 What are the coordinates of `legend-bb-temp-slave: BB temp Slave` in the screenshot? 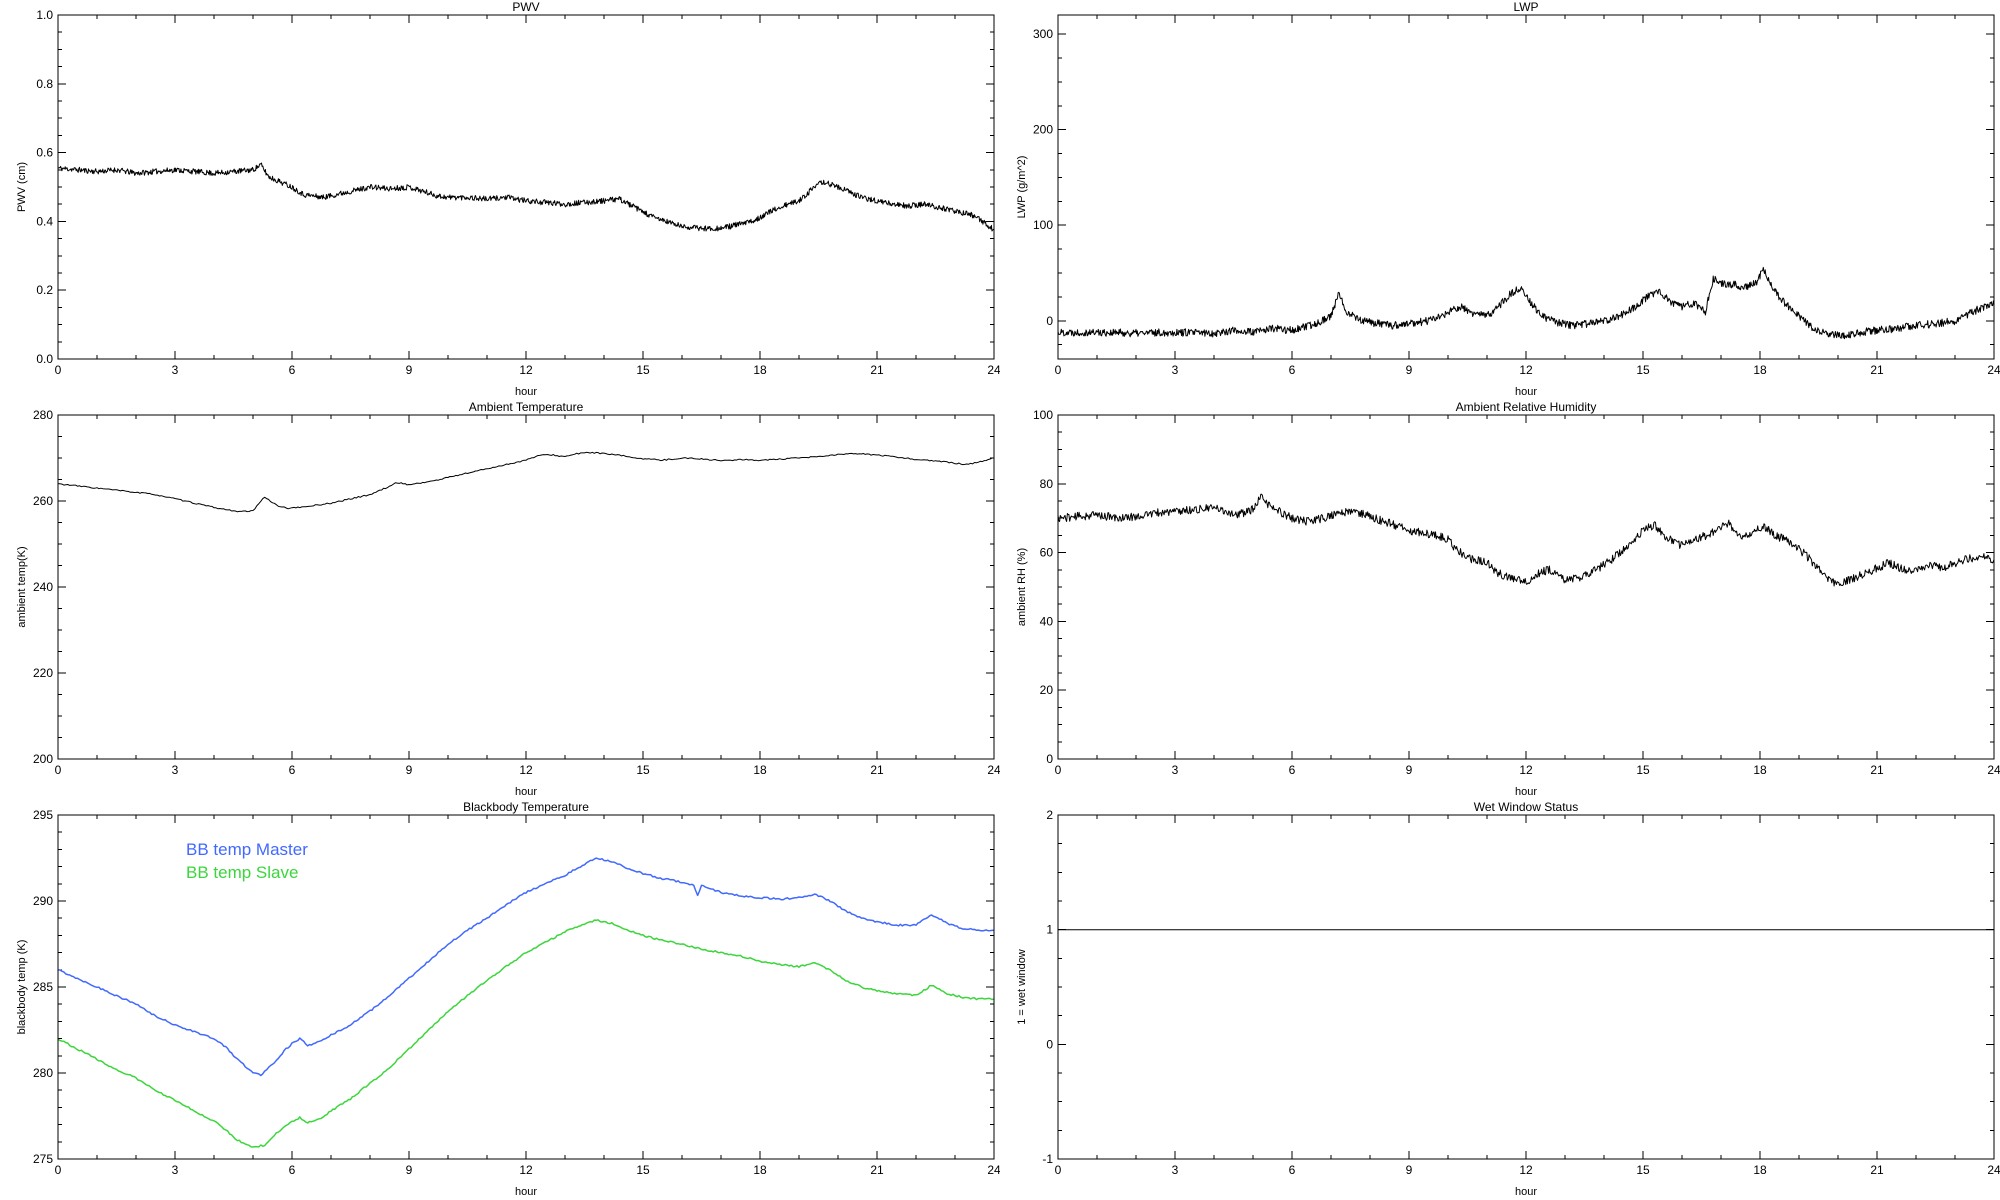 It's located at (242, 872).